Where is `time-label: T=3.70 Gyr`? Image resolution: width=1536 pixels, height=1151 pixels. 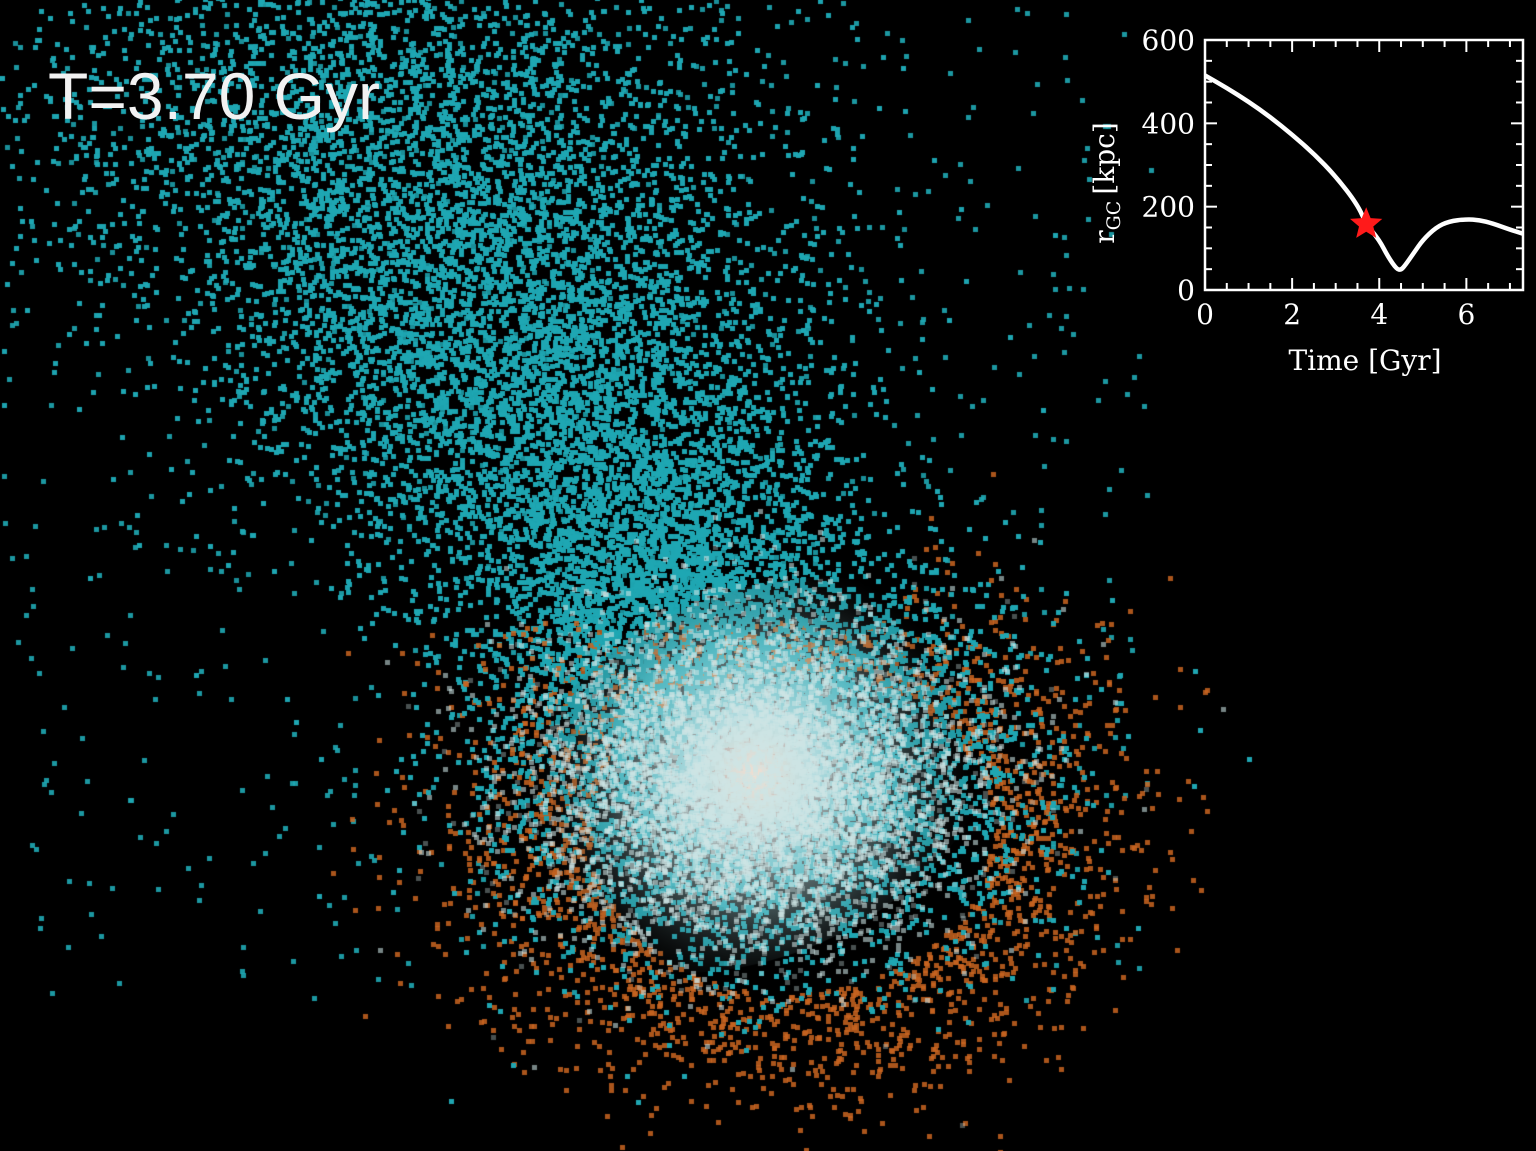 time-label: T=3.70 Gyr is located at coordinates (214, 96).